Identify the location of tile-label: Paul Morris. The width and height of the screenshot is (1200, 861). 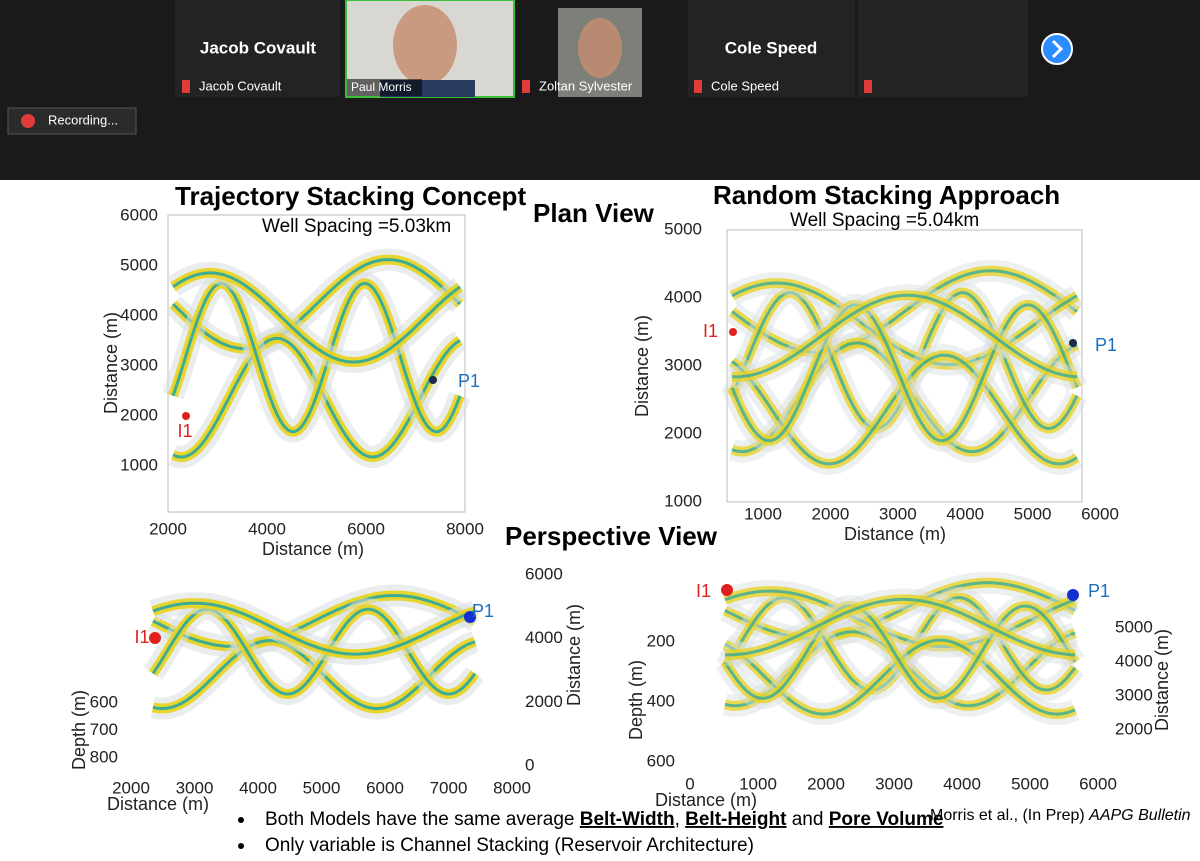
(381, 87).